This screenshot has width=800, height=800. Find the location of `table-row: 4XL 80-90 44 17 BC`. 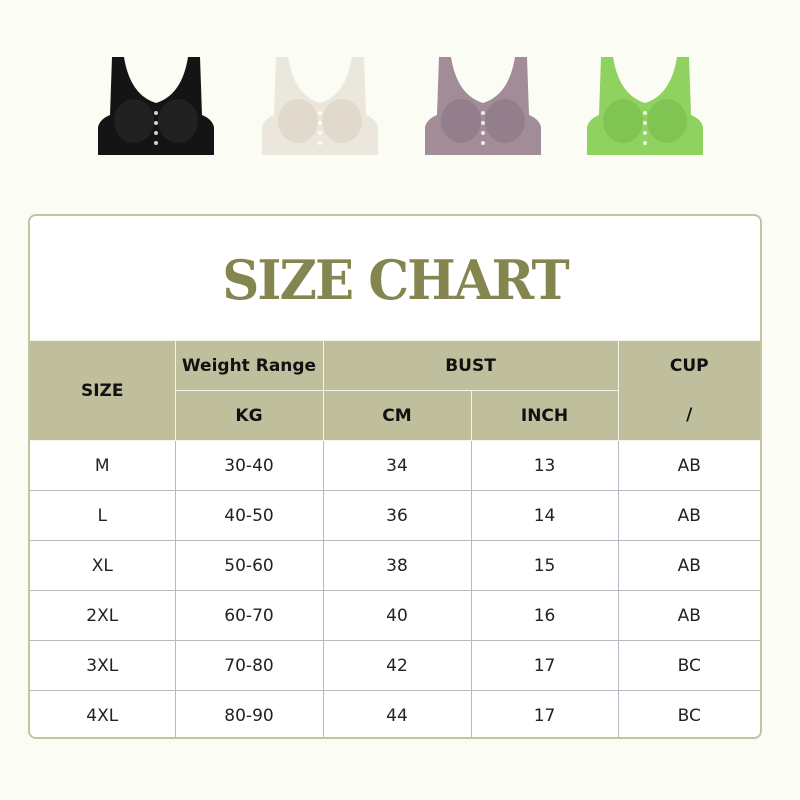

table-row: 4XL 80-90 44 17 BC is located at coordinates (395, 713).